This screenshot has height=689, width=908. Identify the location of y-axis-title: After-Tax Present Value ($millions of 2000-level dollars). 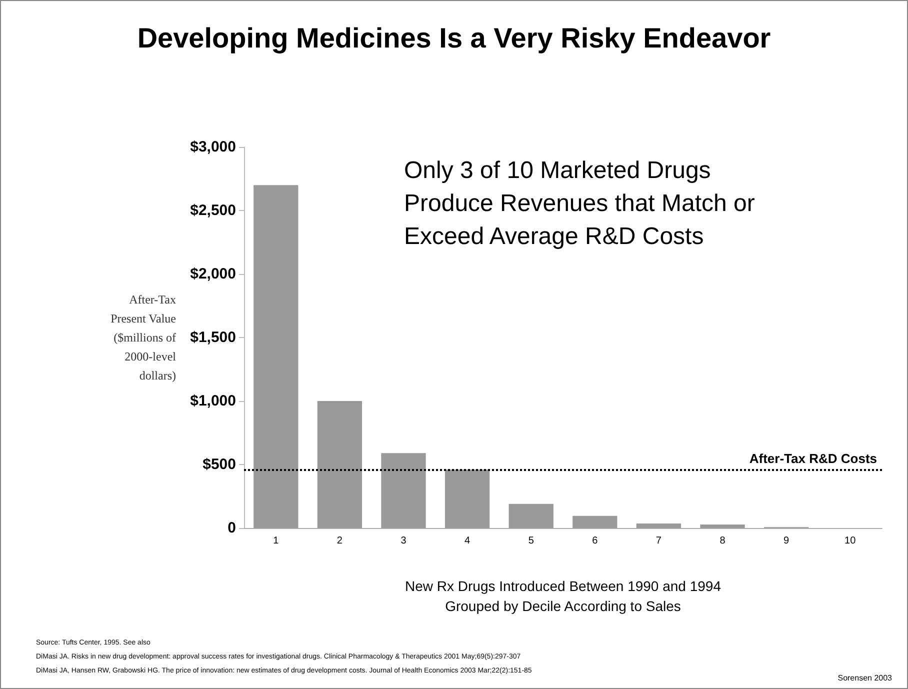
(143, 337).